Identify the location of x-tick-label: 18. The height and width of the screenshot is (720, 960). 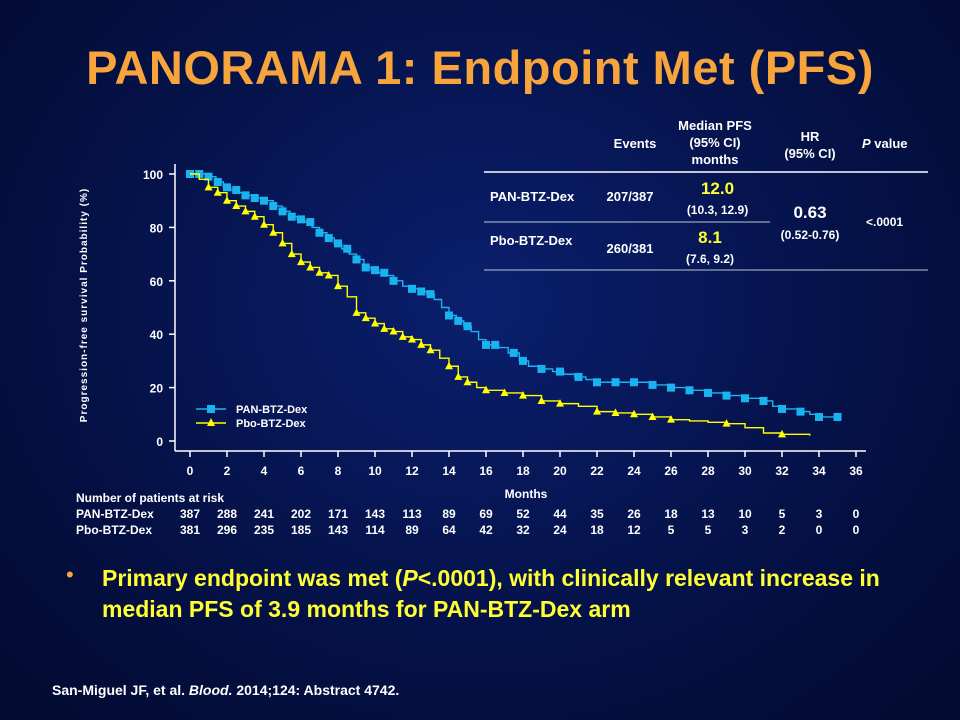
(523, 471).